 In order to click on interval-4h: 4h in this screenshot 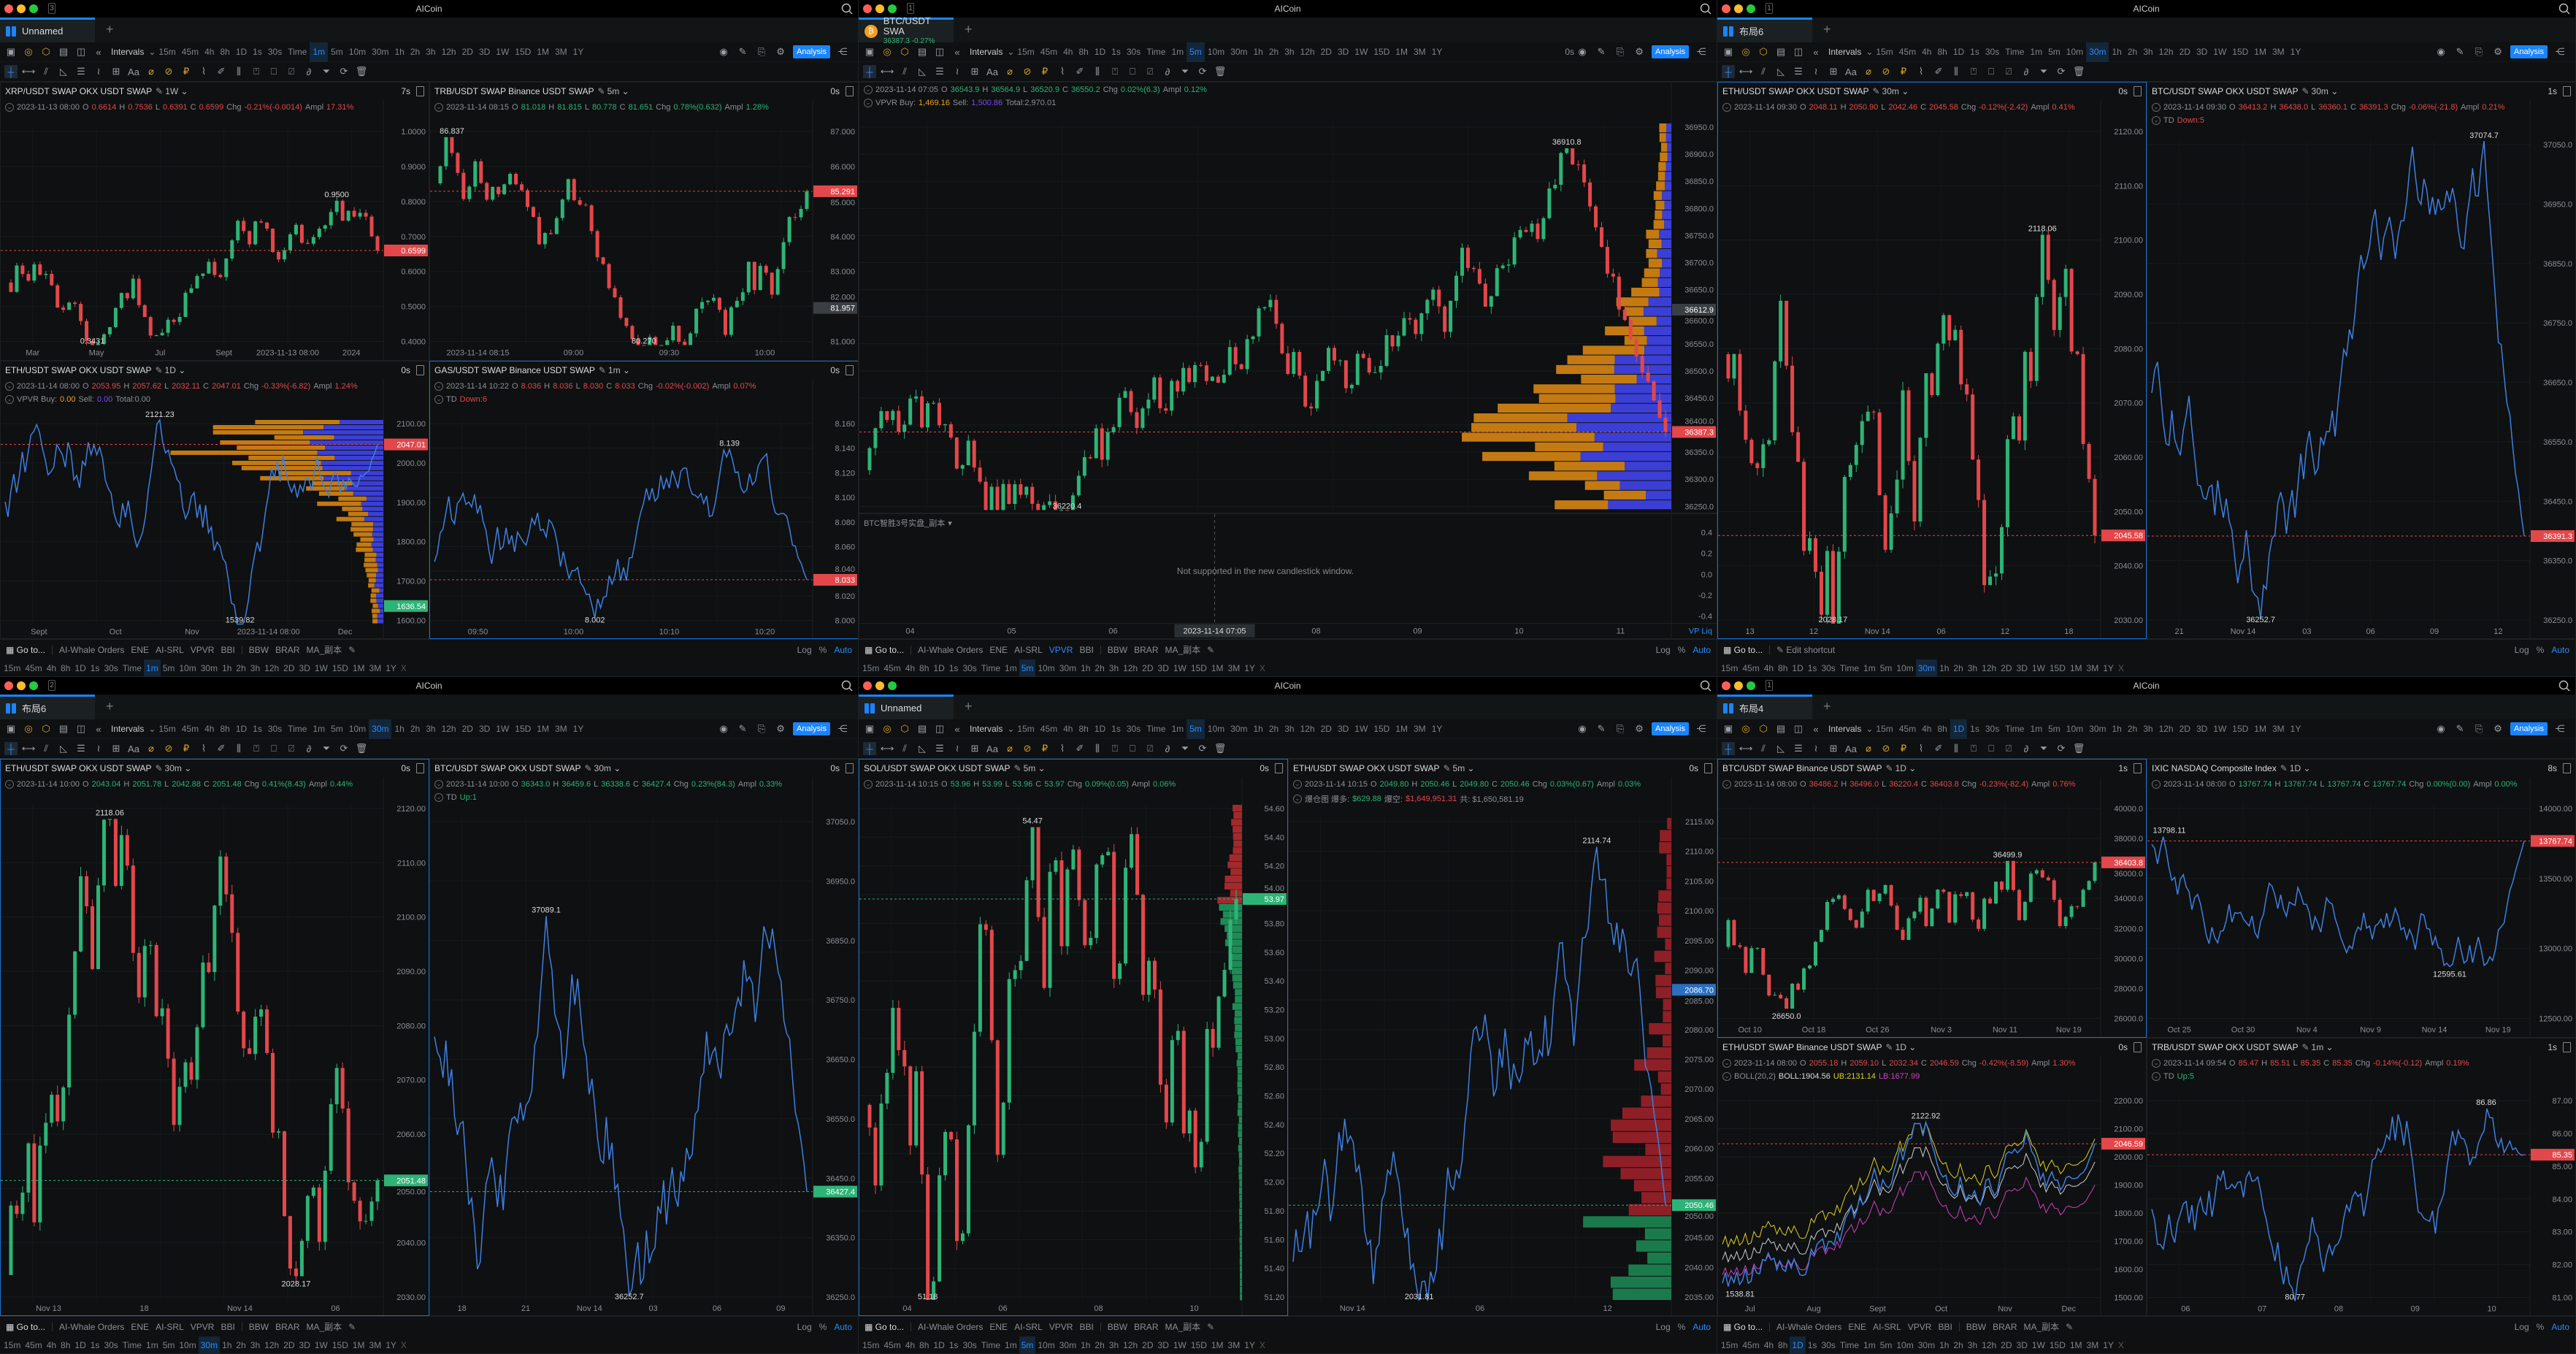, I will do `click(1068, 51)`.